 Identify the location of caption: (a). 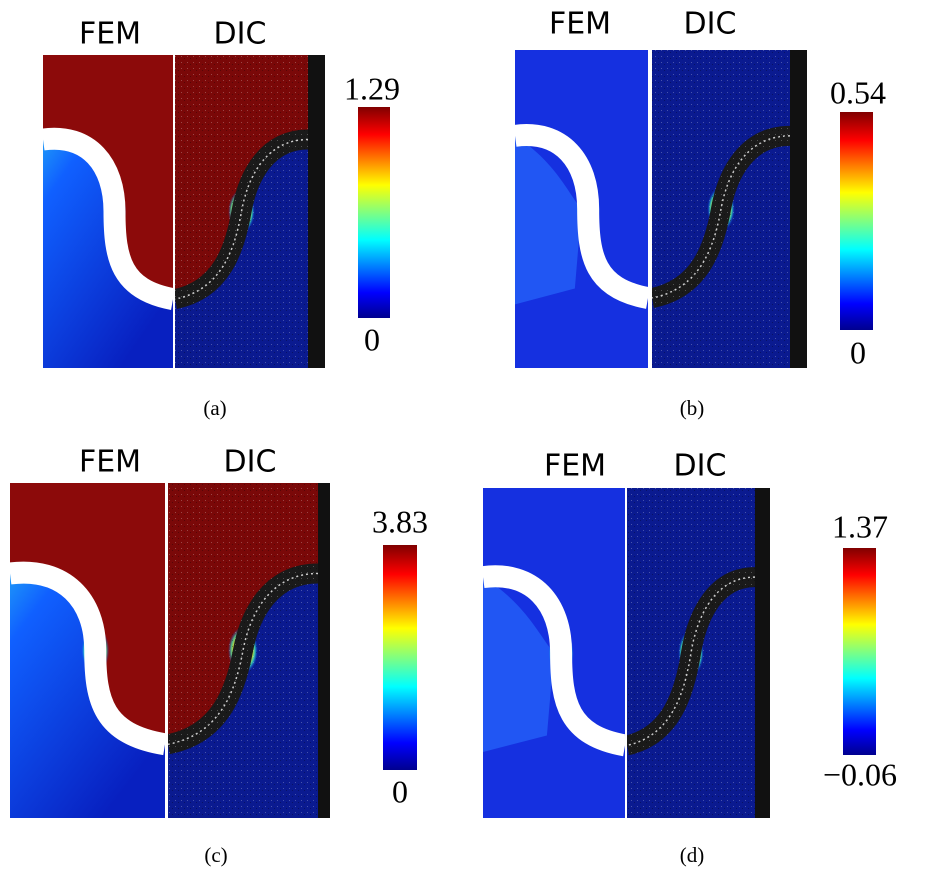
(214, 408).